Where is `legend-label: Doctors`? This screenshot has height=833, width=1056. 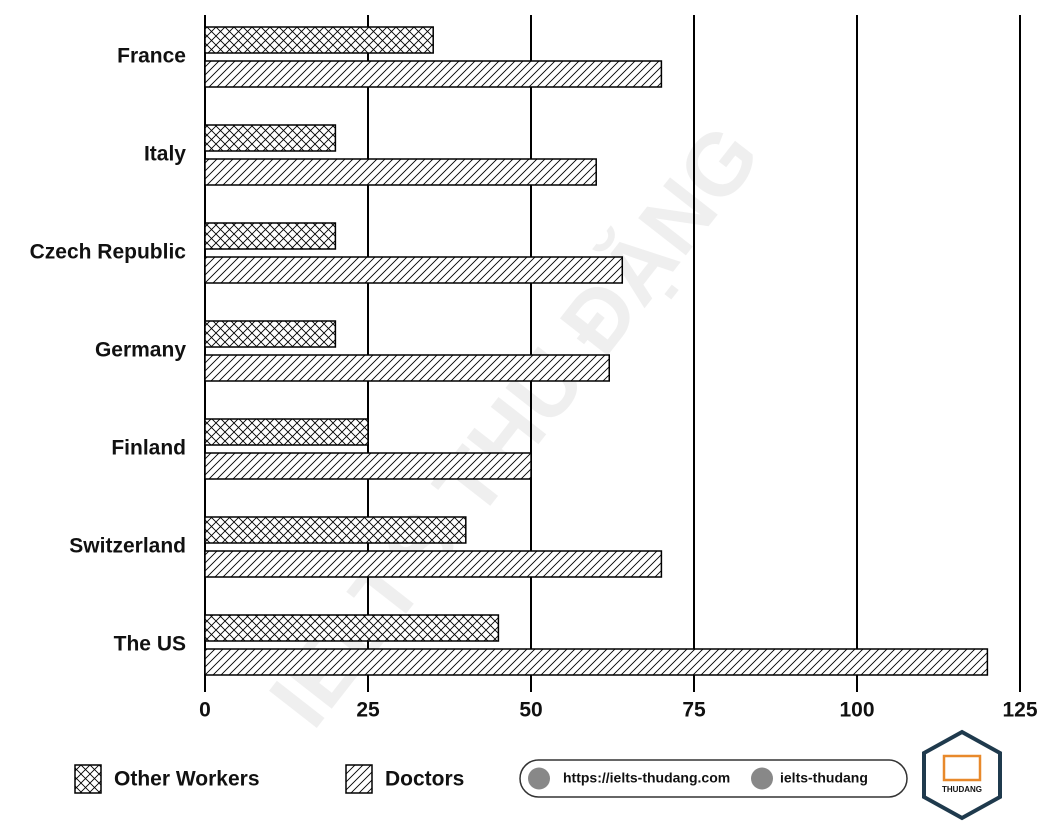 legend-label: Doctors is located at coordinates (424, 779).